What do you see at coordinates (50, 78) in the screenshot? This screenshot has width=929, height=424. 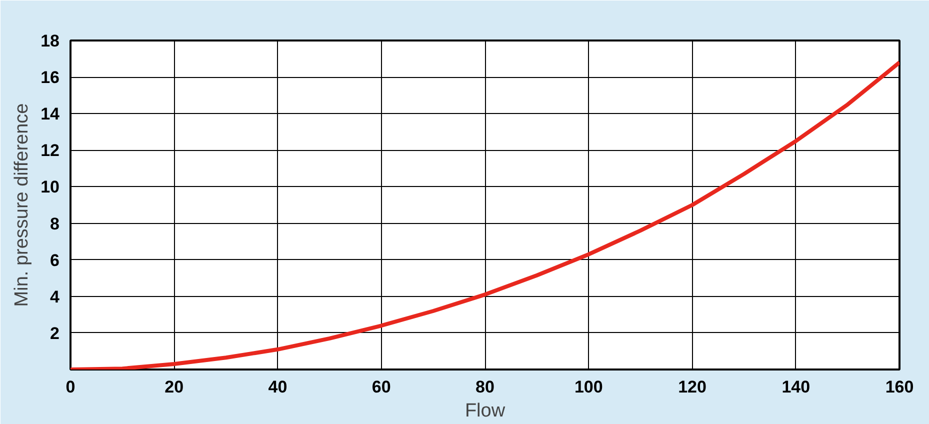 I see `y-tick-label: 16` at bounding box center [50, 78].